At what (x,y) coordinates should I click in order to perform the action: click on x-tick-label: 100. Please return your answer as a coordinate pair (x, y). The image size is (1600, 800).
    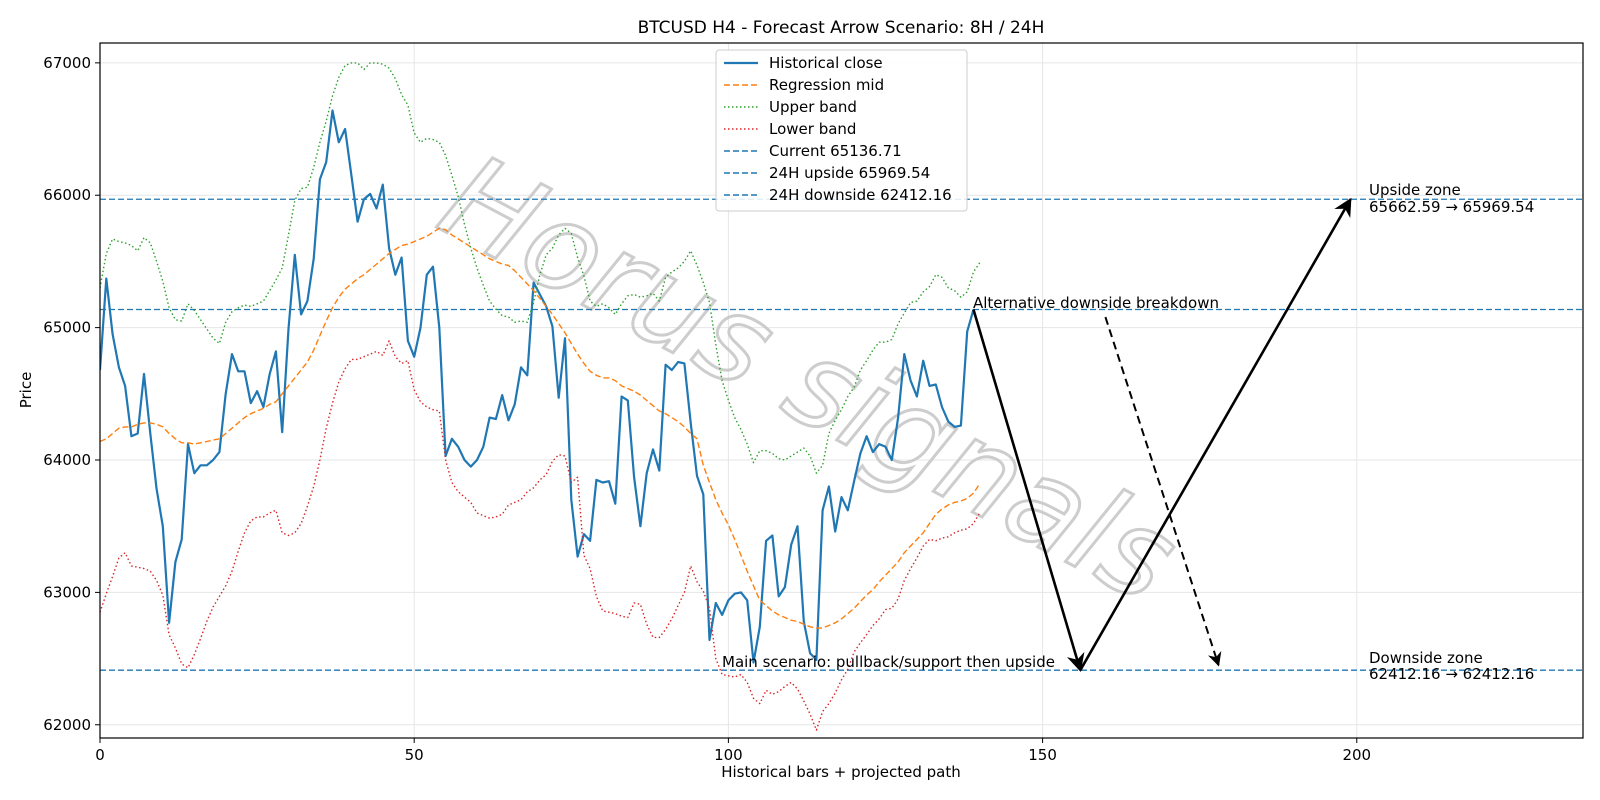
    Looking at the image, I should click on (728, 755).